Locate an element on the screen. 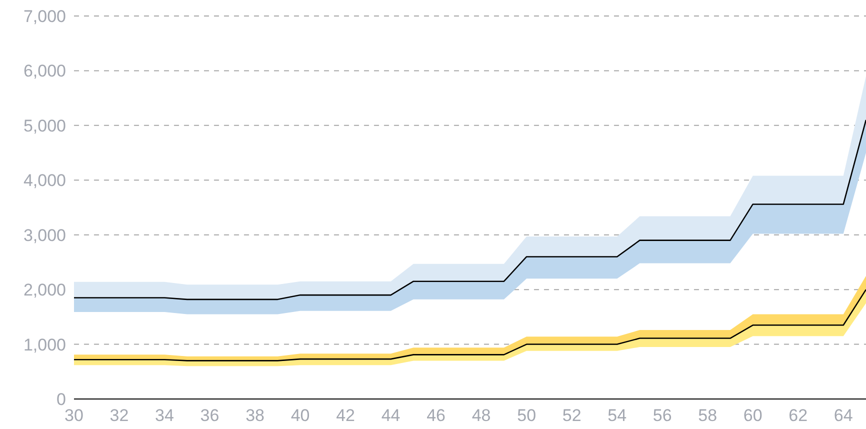 The image size is (866, 429). y-tick-label: 2,000 is located at coordinates (44, 290).